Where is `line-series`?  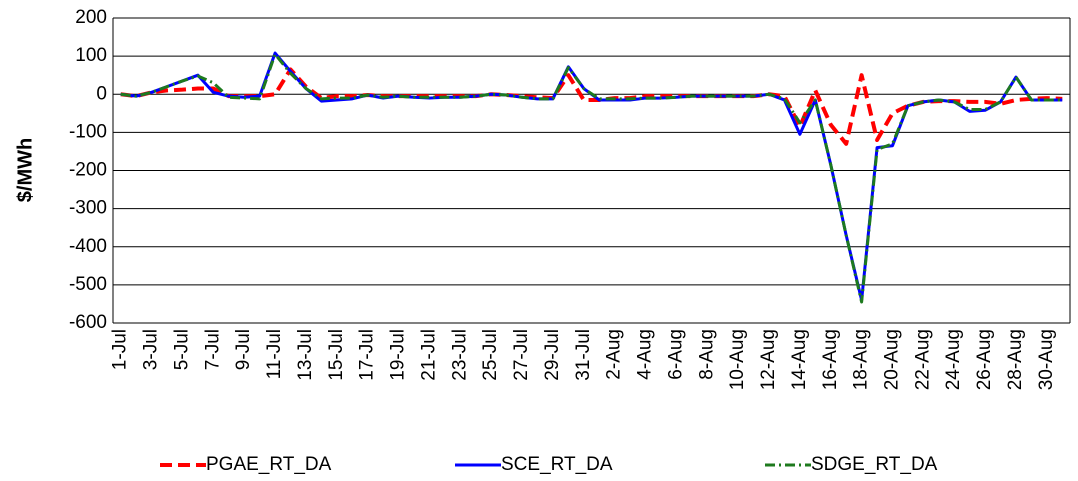
line-series is located at coordinates (591, 106).